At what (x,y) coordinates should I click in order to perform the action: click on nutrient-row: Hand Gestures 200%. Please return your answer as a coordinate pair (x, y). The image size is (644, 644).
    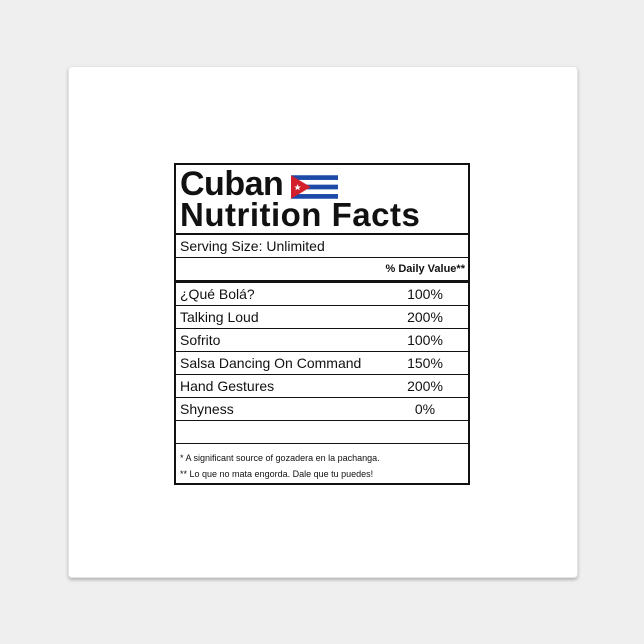
    Looking at the image, I should click on (322, 386).